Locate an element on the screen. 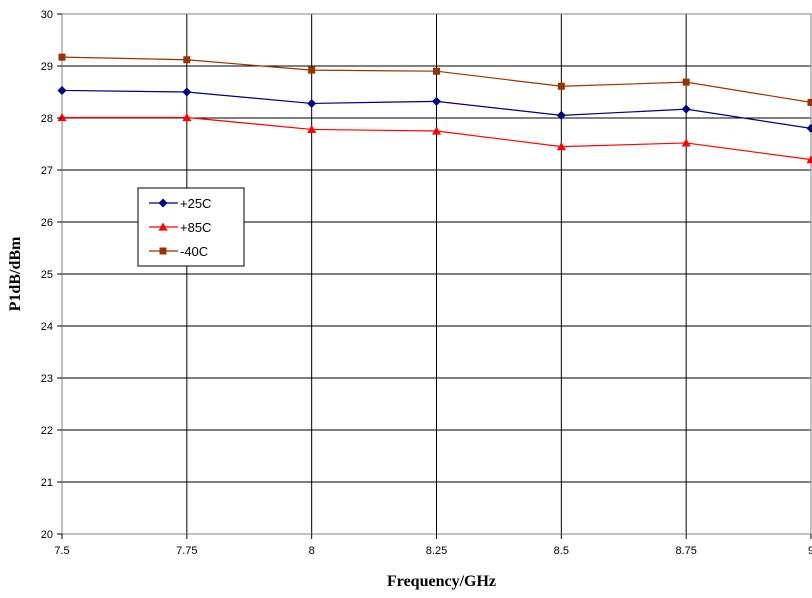  y-tick-label: 30 is located at coordinates (47, 15).